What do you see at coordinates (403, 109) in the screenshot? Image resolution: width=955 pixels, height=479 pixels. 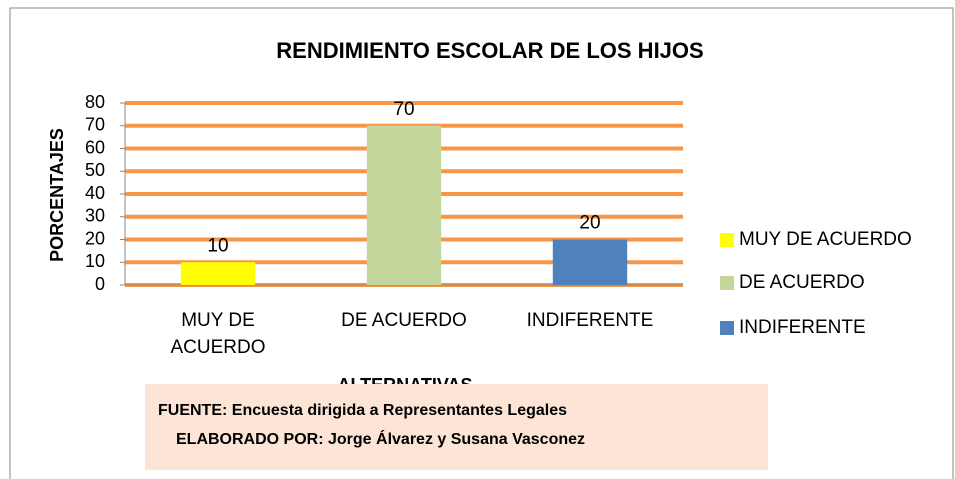 I see `data-label: 70` at bounding box center [403, 109].